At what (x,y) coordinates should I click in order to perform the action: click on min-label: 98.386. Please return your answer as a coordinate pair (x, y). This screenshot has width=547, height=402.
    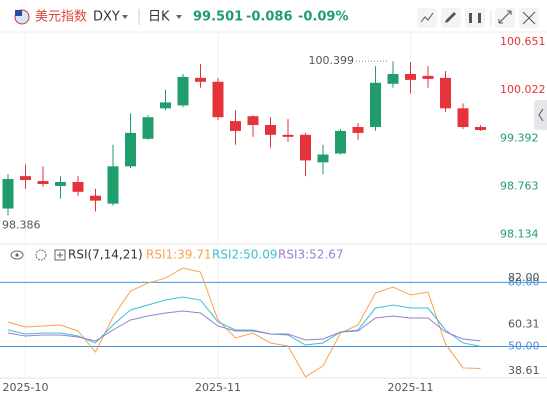
    Looking at the image, I should click on (21, 224).